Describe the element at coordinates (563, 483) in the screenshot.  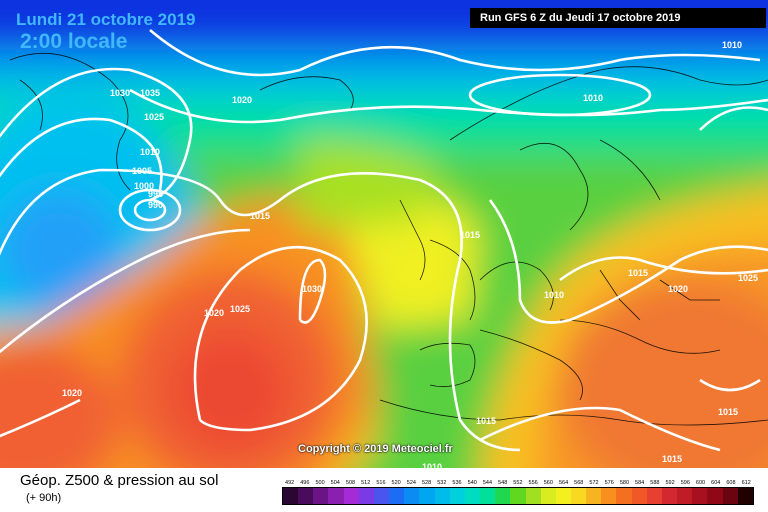
I see `color-scale-value: 564` at that location.